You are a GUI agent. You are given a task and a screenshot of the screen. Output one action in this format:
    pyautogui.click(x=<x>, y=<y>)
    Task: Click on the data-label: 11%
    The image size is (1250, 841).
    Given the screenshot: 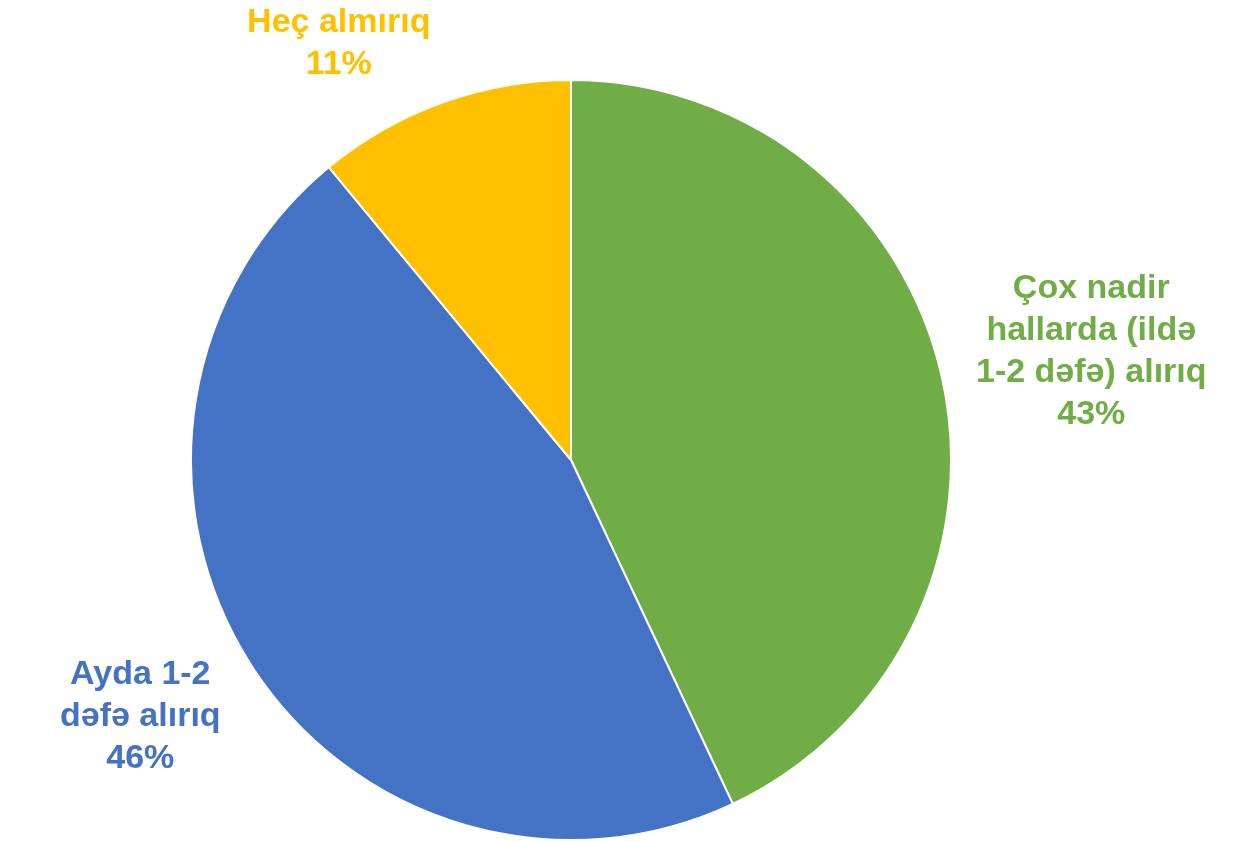 What is the action you would take?
    pyautogui.click(x=338, y=62)
    